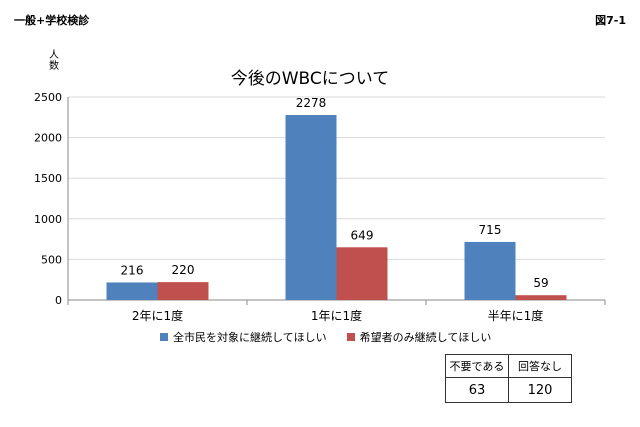 The width and height of the screenshot is (640, 427). What do you see at coordinates (310, 79) in the screenshot?
I see `chart-title: 今後のWBCについて` at bounding box center [310, 79].